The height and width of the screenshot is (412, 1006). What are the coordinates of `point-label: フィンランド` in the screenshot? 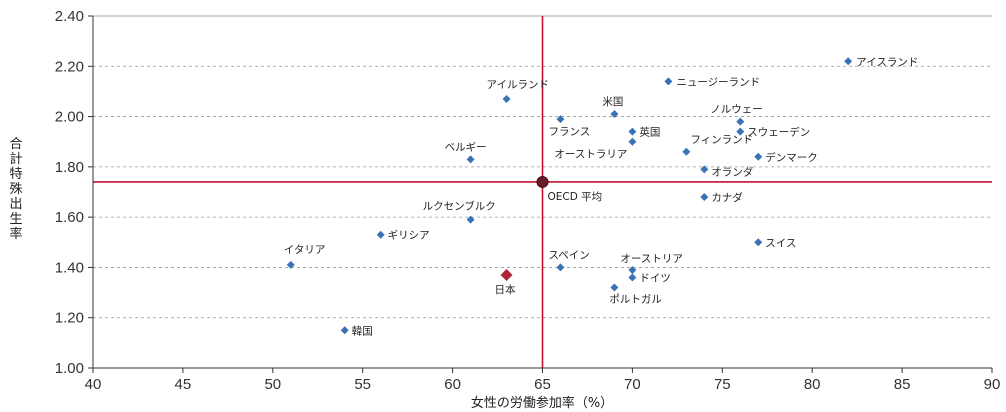 It's located at (721, 140).